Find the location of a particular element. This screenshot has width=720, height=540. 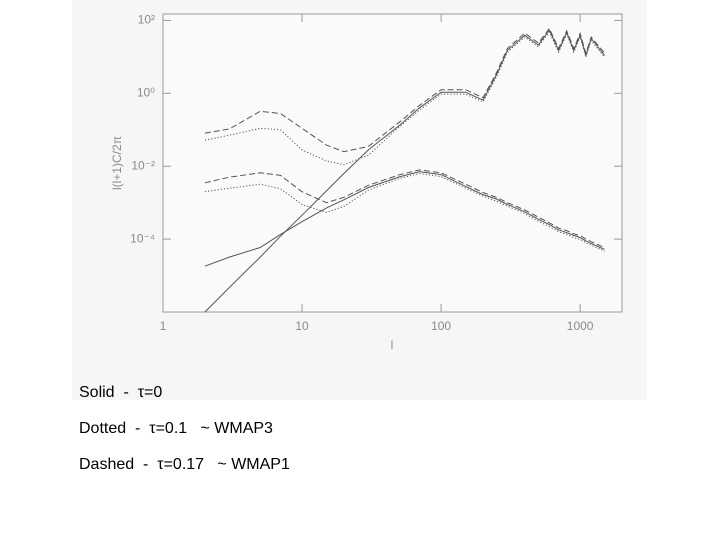

x-tick-label: 100 is located at coordinates (441, 326).